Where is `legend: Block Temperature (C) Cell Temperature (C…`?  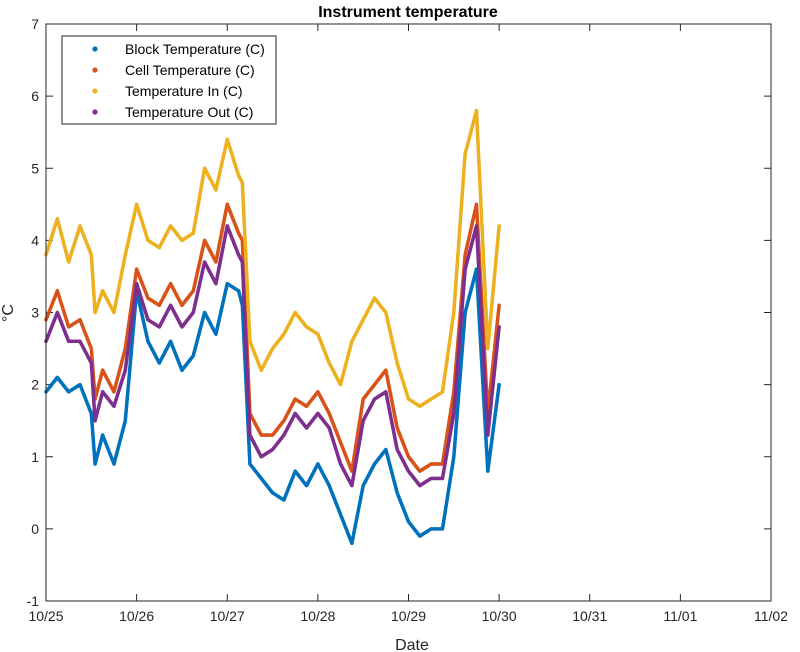
legend: Block Temperature (C) Cell Temperature (C… is located at coordinates (169, 80).